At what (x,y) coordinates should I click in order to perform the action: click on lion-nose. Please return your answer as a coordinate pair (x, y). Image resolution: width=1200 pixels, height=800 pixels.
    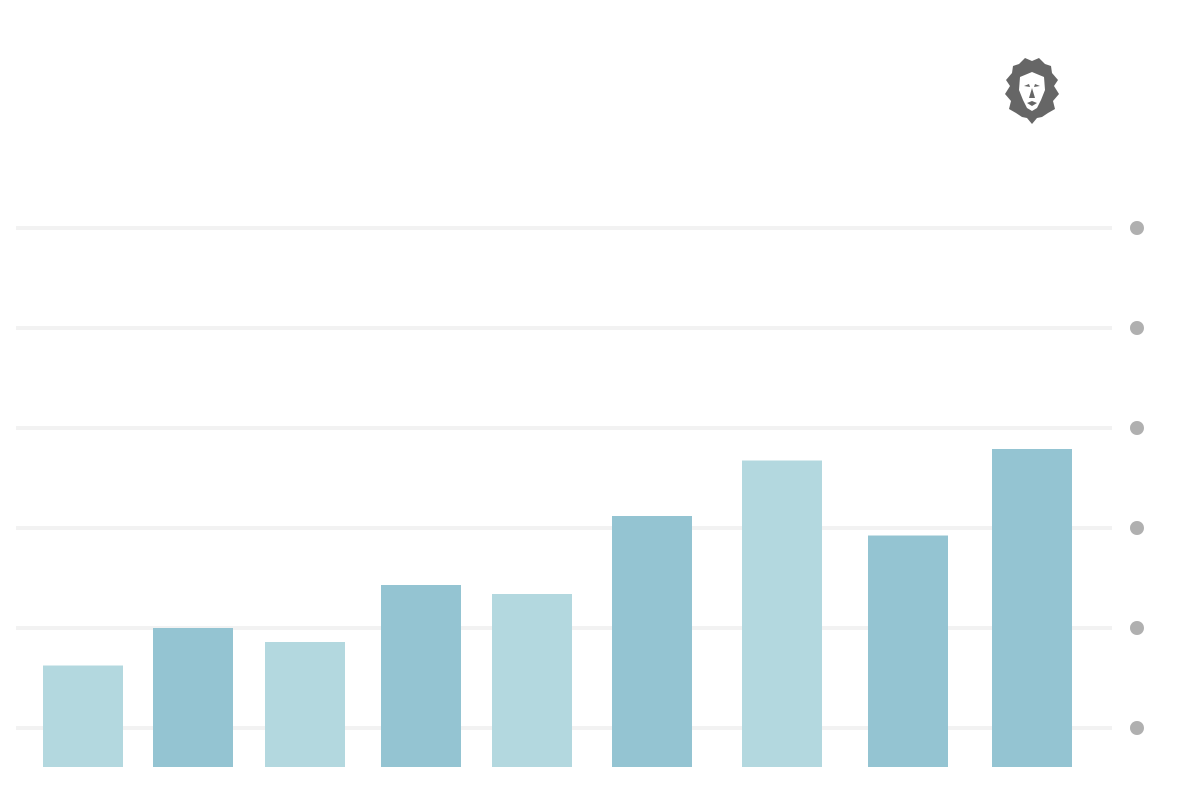
    Looking at the image, I should click on (1032, 97).